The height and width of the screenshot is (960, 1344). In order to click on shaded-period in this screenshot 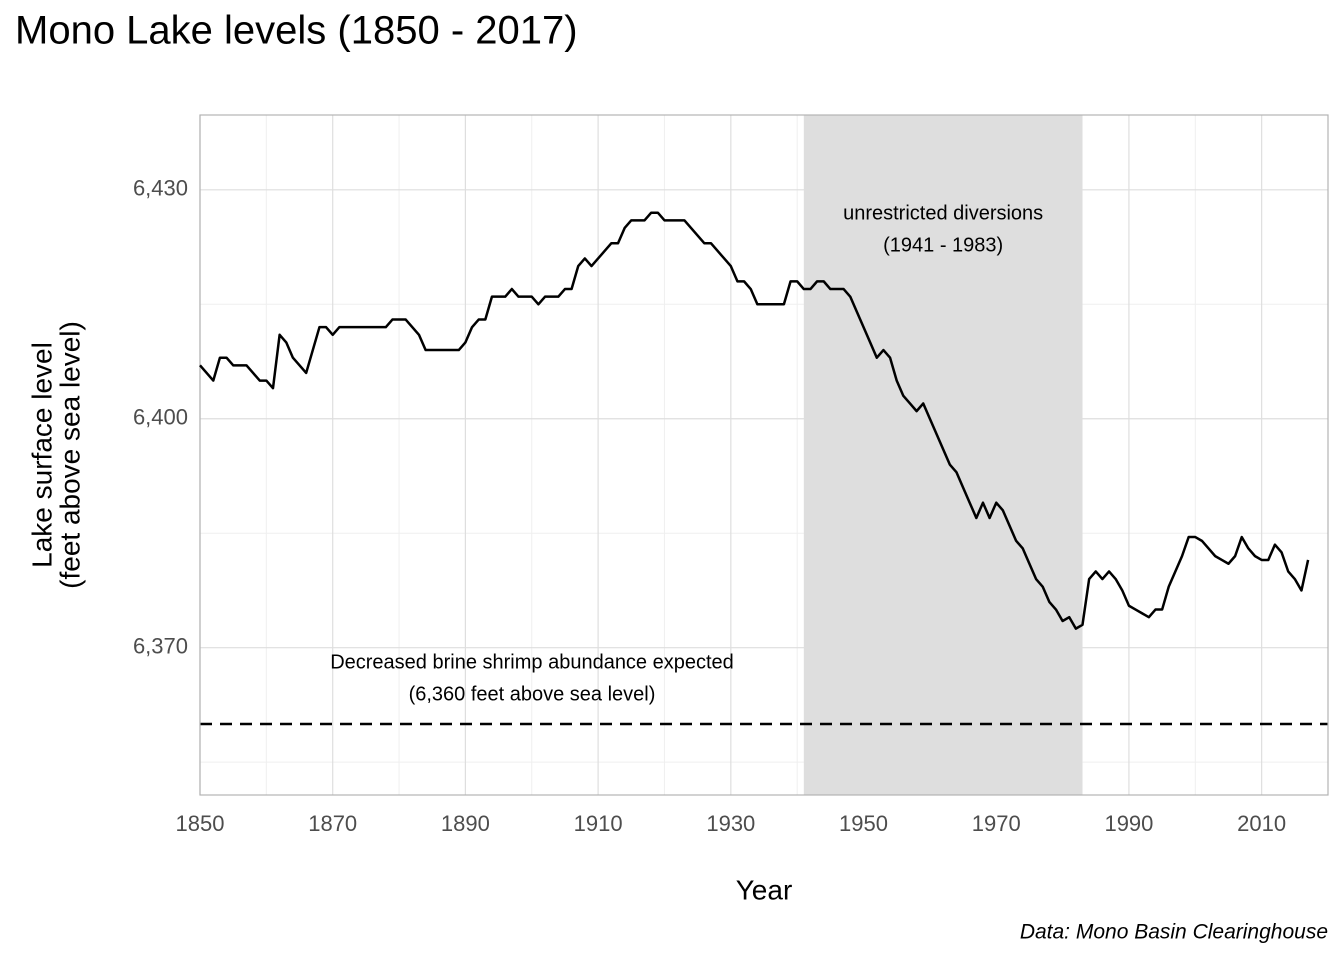, I will do `click(943, 455)`.